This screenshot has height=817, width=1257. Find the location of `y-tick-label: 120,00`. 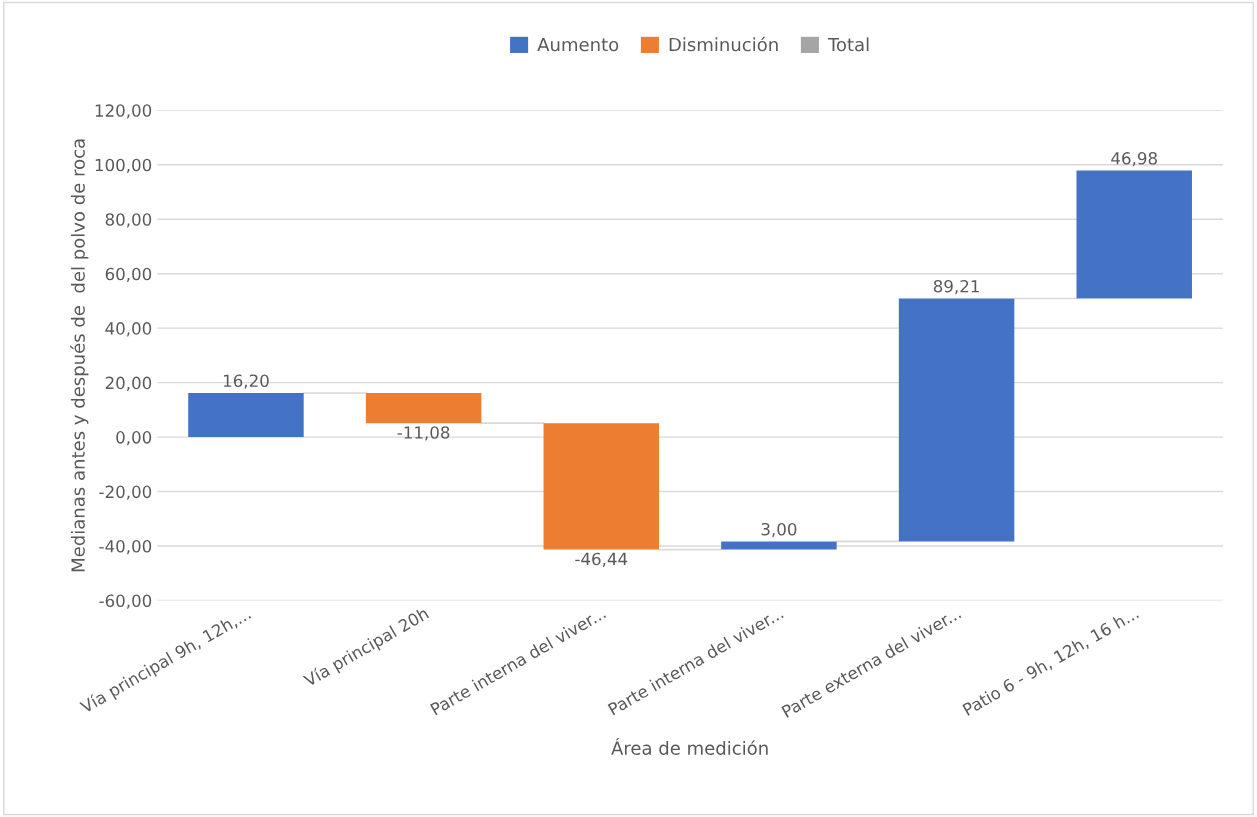

y-tick-label: 120,00 is located at coordinates (123, 111).